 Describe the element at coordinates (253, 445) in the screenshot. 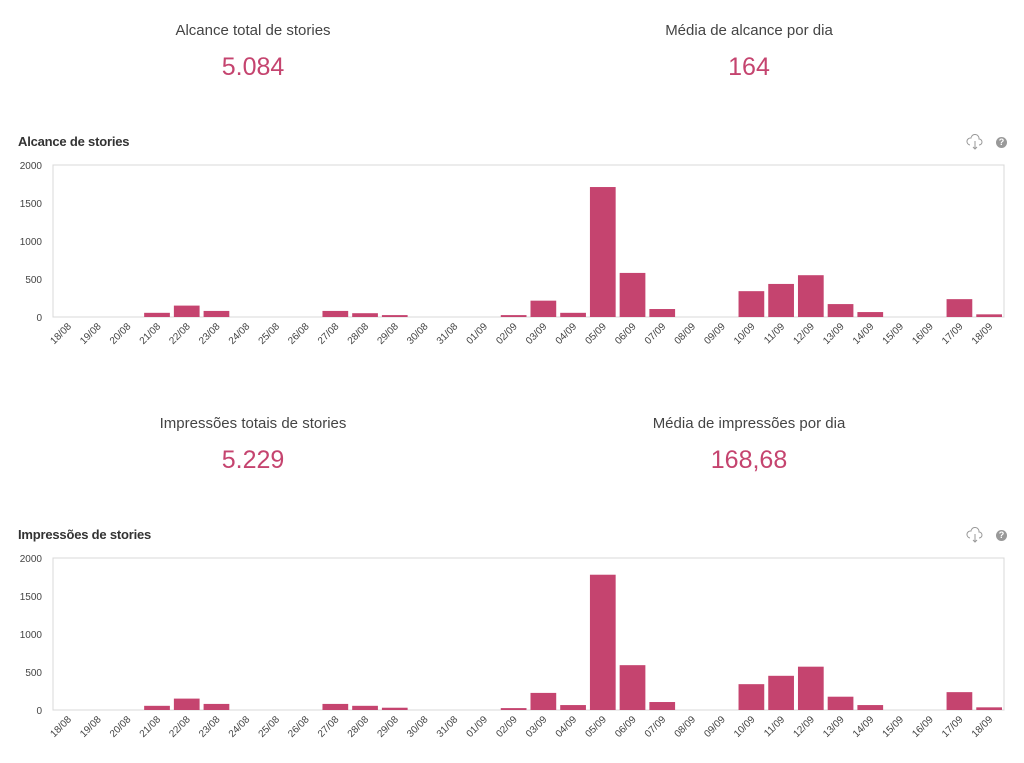

I see `stat-total-impressions: Impressões totais de stories 5.229` at that location.